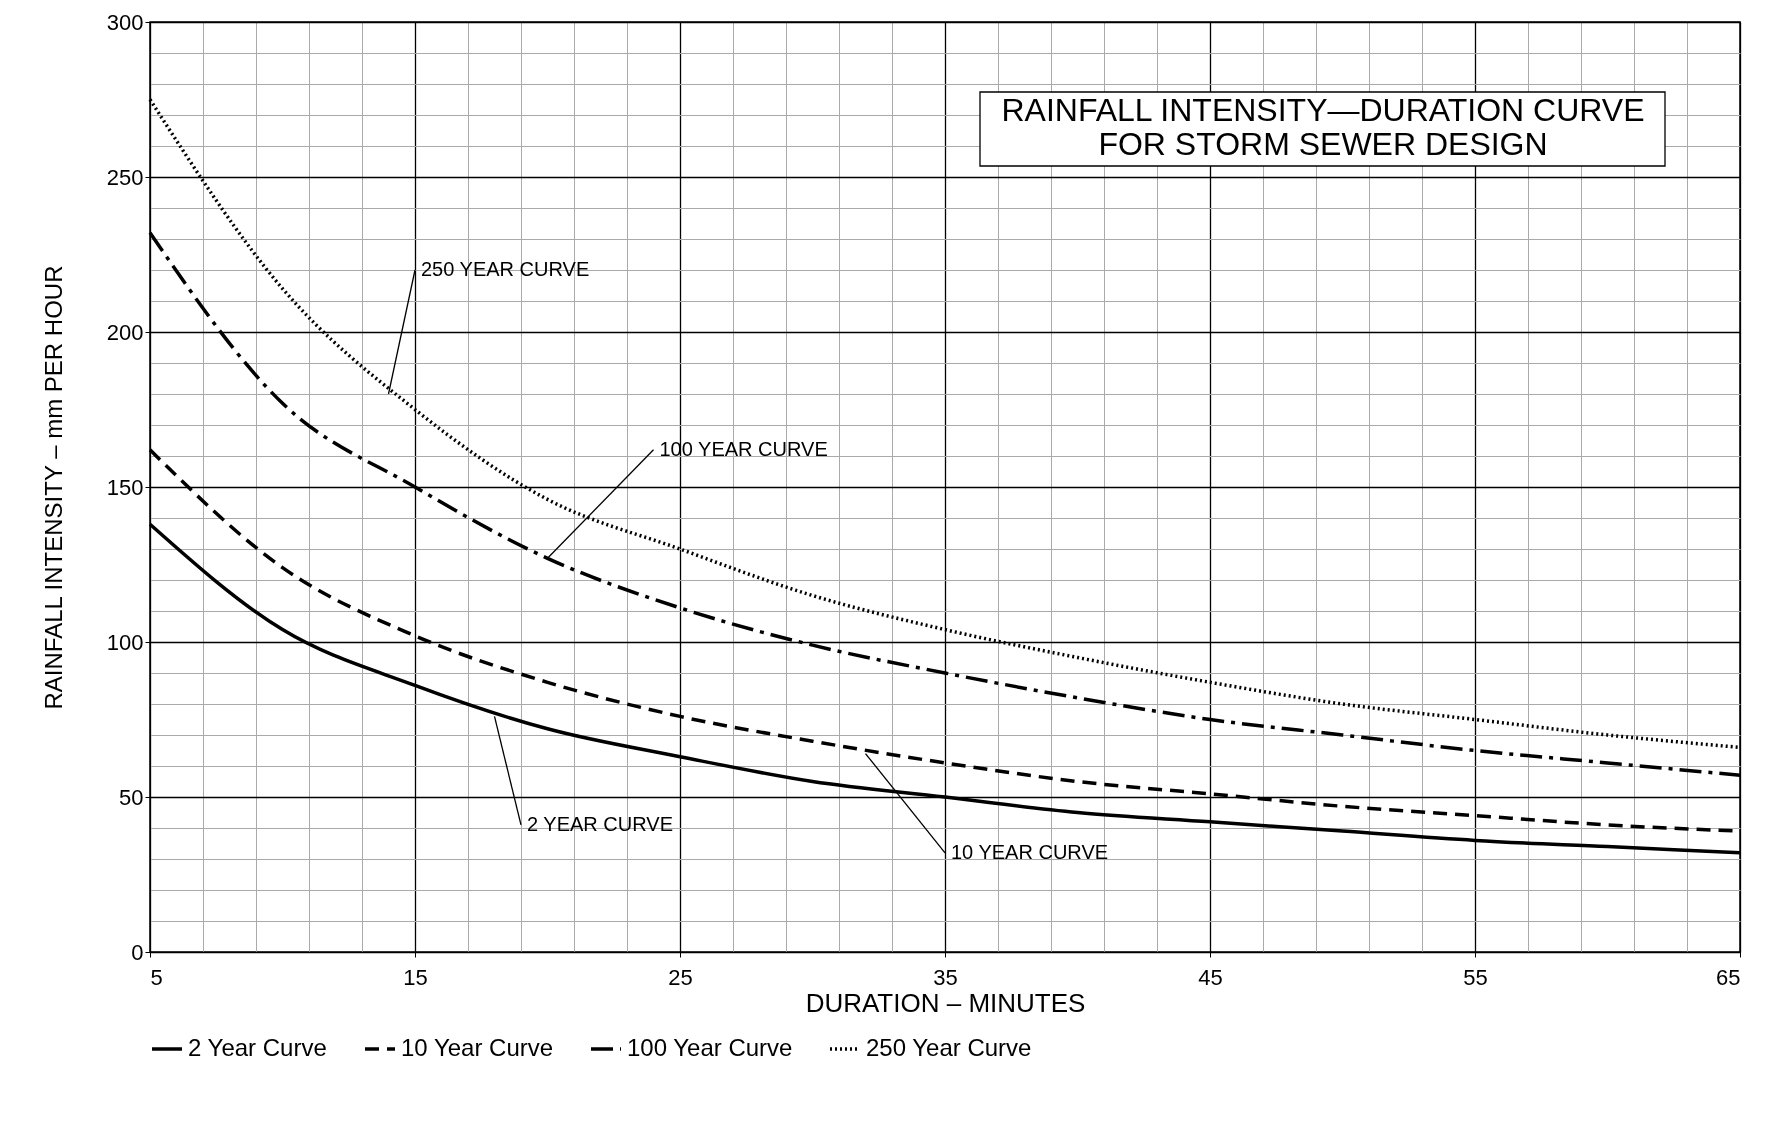  Describe the element at coordinates (125, 177) in the screenshot. I see `y-tick-label: 250` at that location.